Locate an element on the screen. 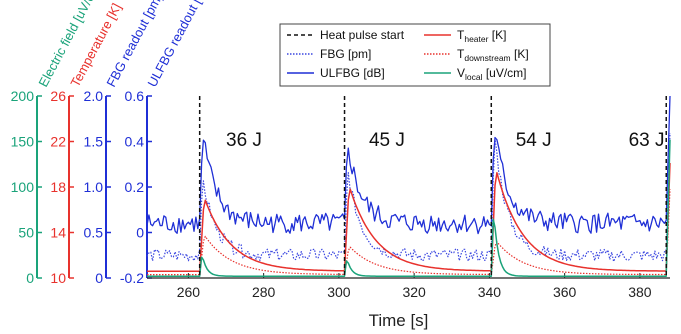 The height and width of the screenshot is (334, 681). y-tick-label-fbg: 2.0 is located at coordinates (94, 96).